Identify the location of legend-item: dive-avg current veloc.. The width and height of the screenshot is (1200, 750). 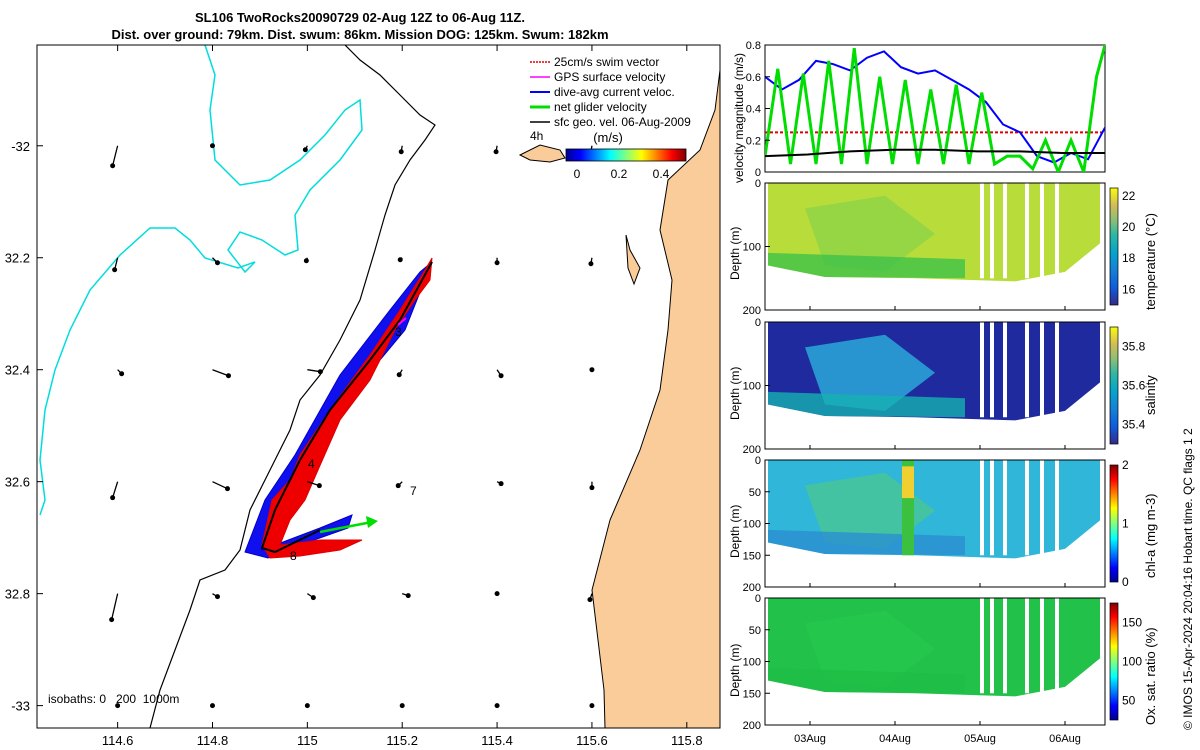
(614, 92).